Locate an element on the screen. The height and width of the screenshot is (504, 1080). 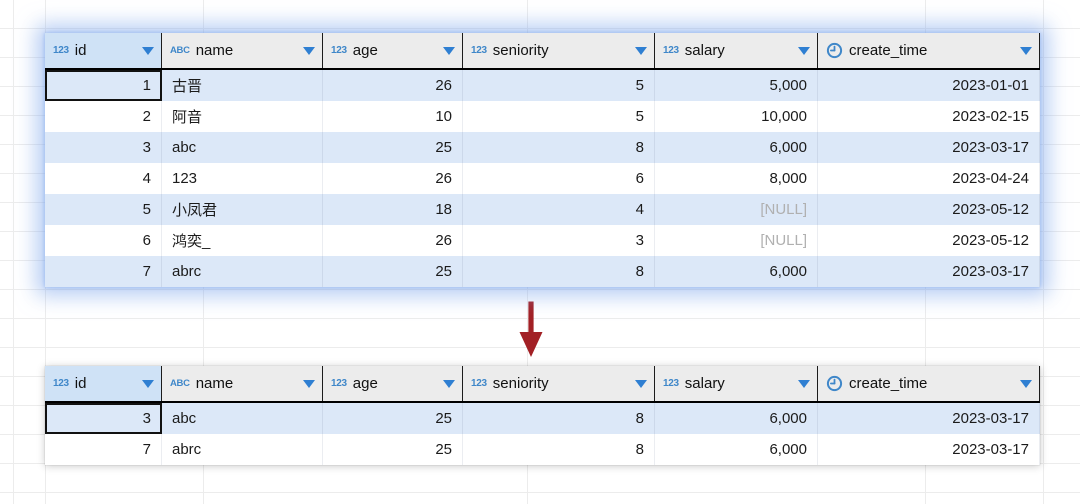
table-row: 5 小凤君 18 4 [NULL] 2023-05-12 is located at coordinates (542, 209).